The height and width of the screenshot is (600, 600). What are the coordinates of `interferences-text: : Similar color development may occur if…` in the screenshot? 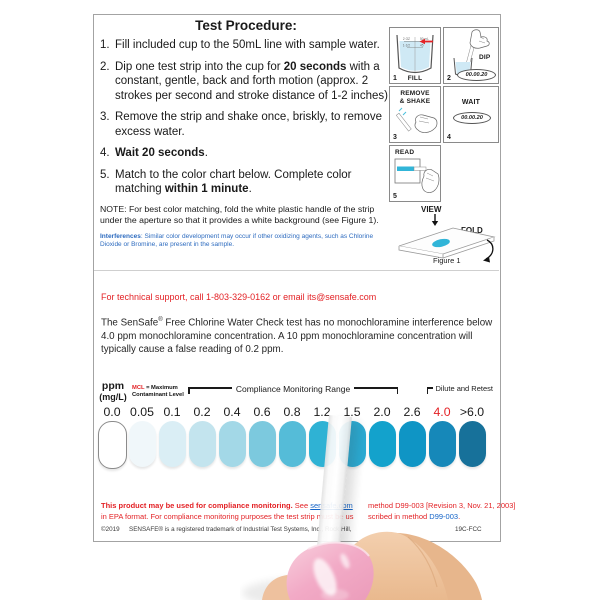 It's located at (237, 240).